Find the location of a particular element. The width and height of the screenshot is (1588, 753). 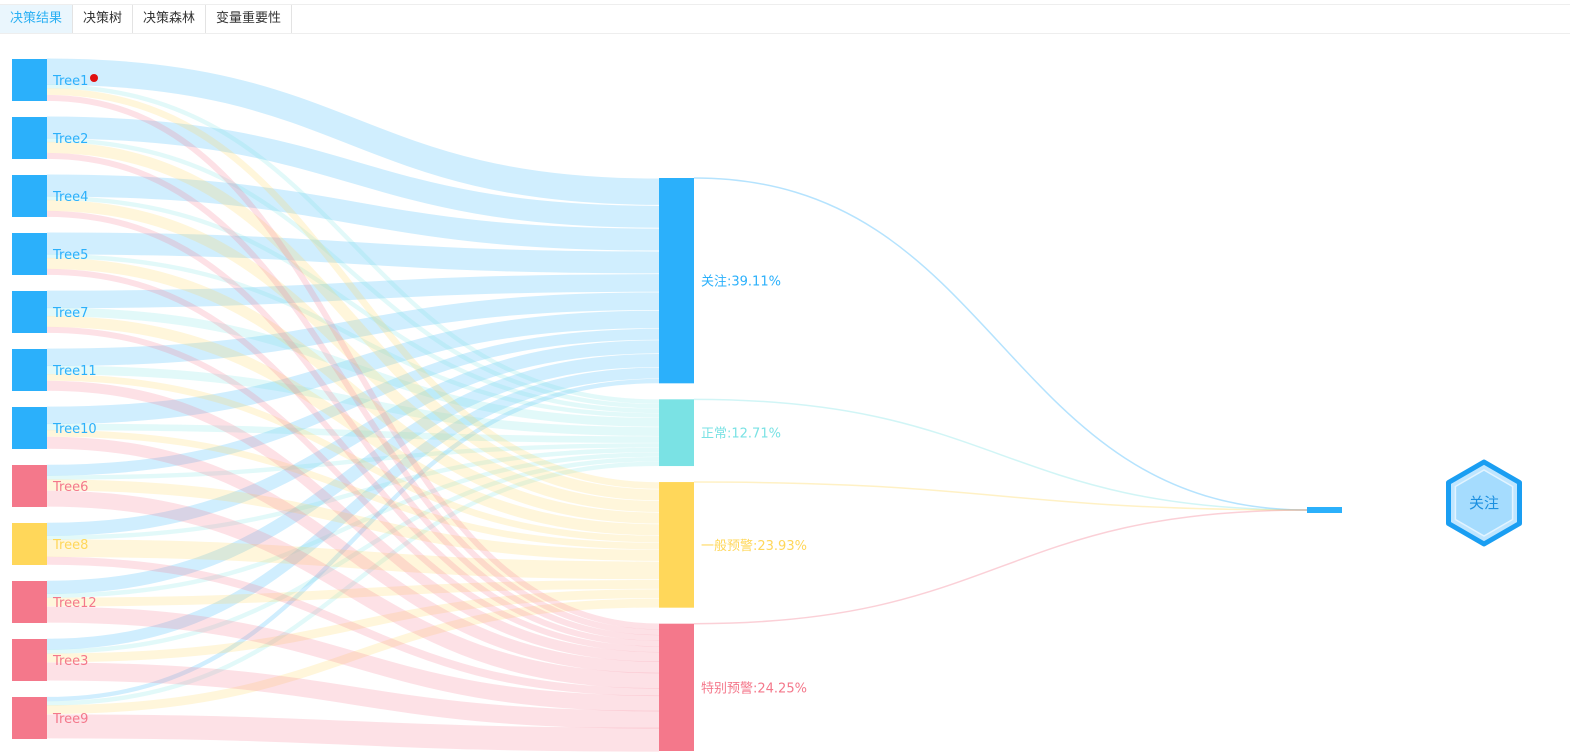

tree-node-Tree4 is located at coordinates (29, 196).